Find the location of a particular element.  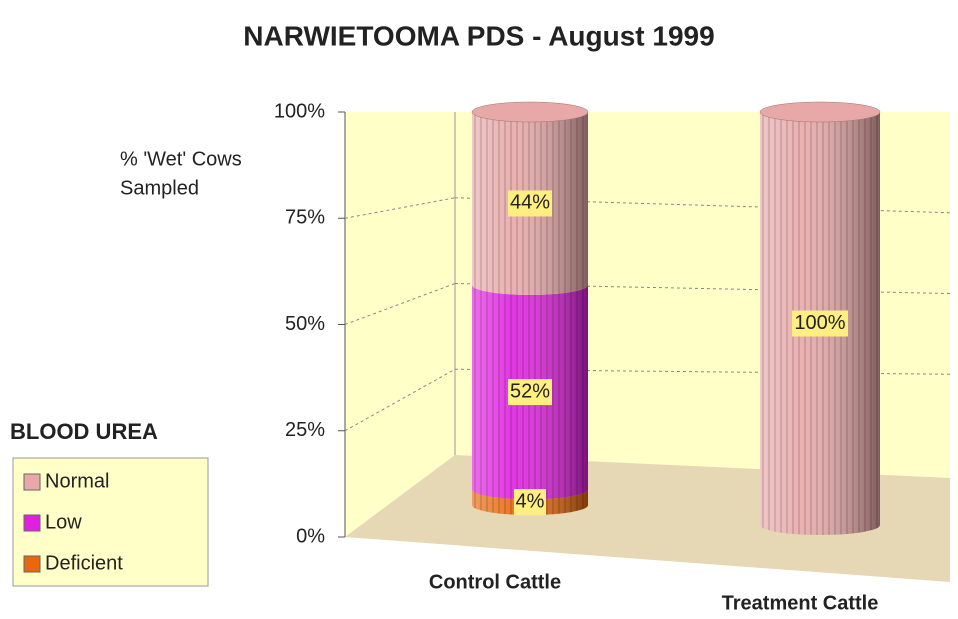

y-tick-label: 25% is located at coordinates (305, 430).